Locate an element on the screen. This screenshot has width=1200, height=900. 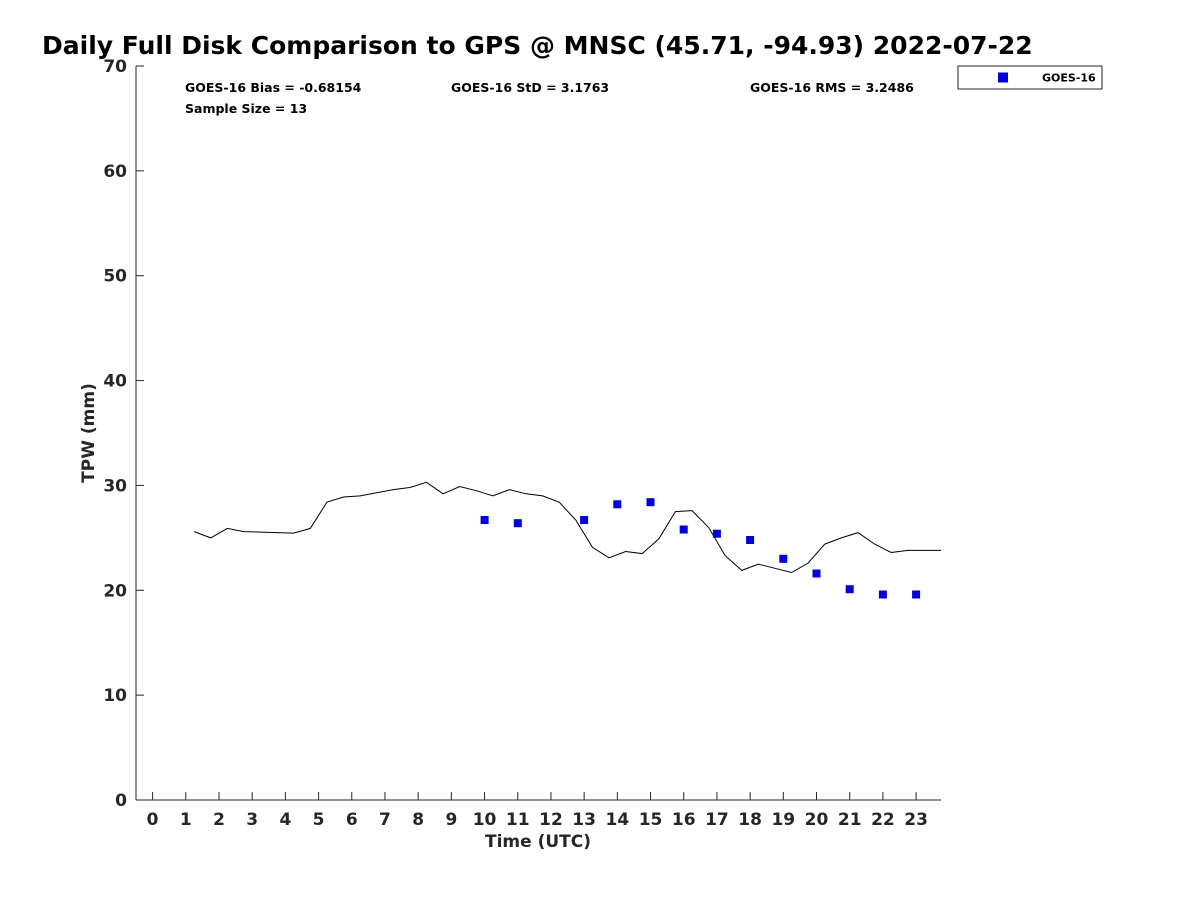
bias-stat: GOES-16 Bias = -0.68154 is located at coordinates (273, 87).